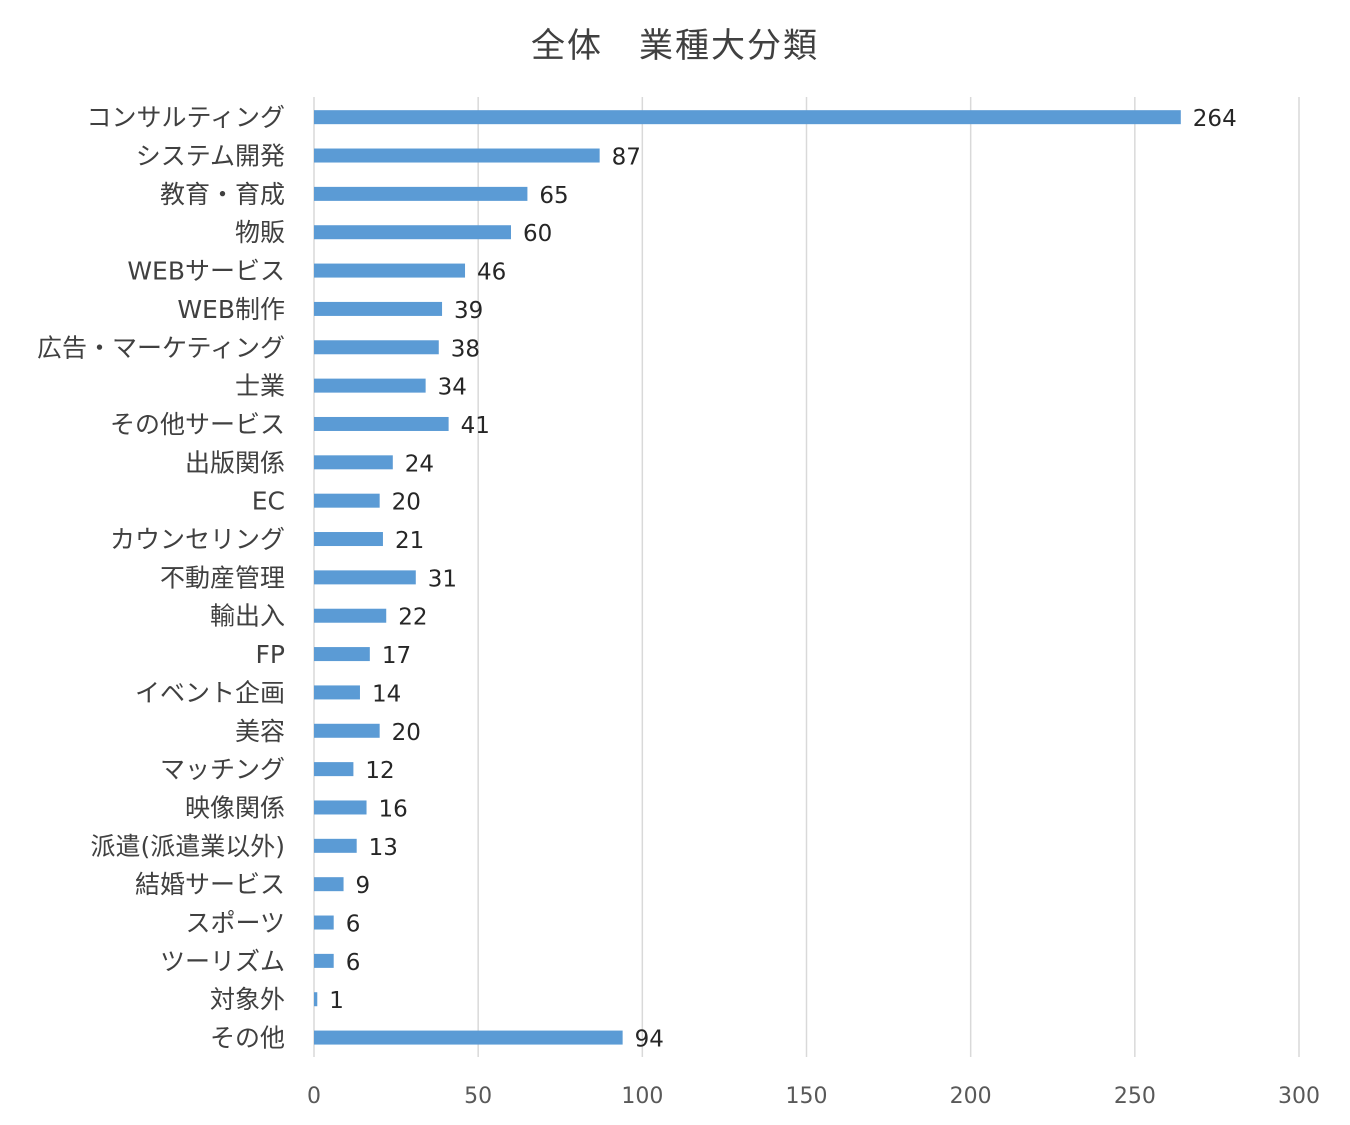 This screenshot has width=1350, height=1125. Describe the element at coordinates (247, 999) in the screenshot. I see `category-label: 対象外` at that location.